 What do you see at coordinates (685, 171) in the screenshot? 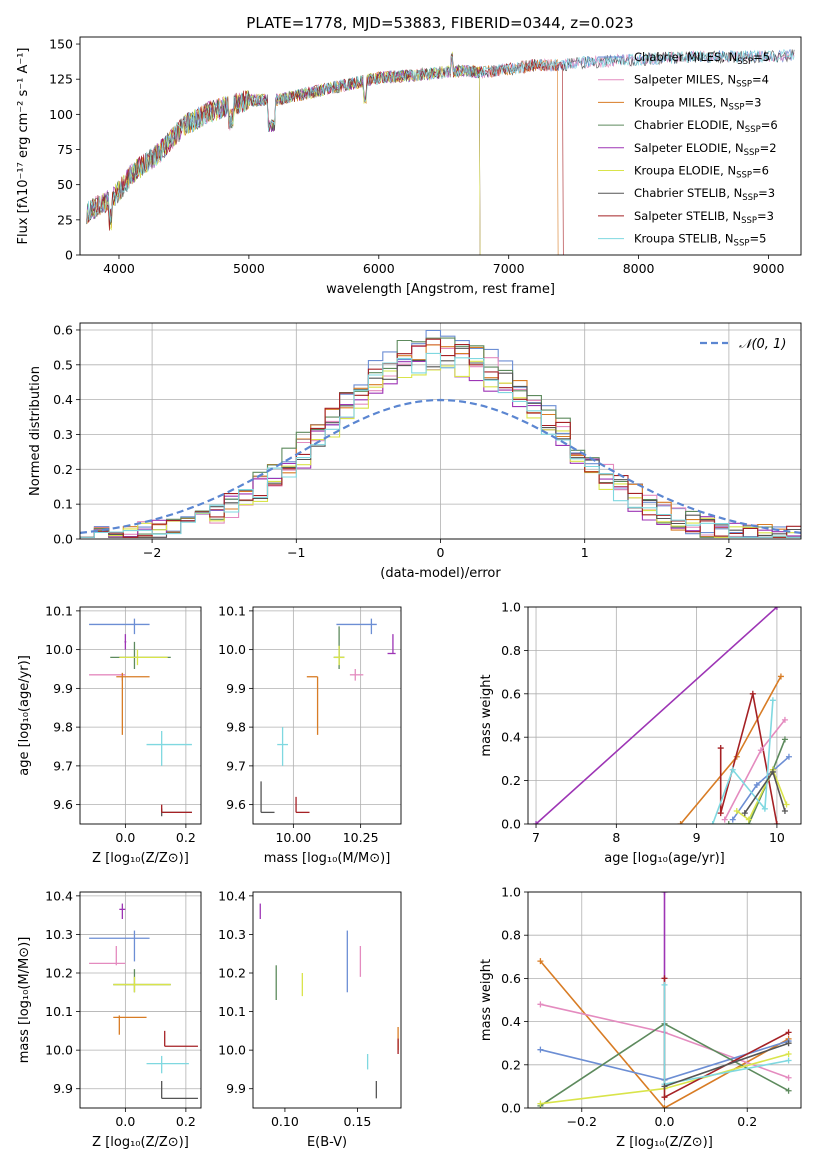
I see `legend-entry-main: Kroupa ELODIE, N` at bounding box center [685, 171].